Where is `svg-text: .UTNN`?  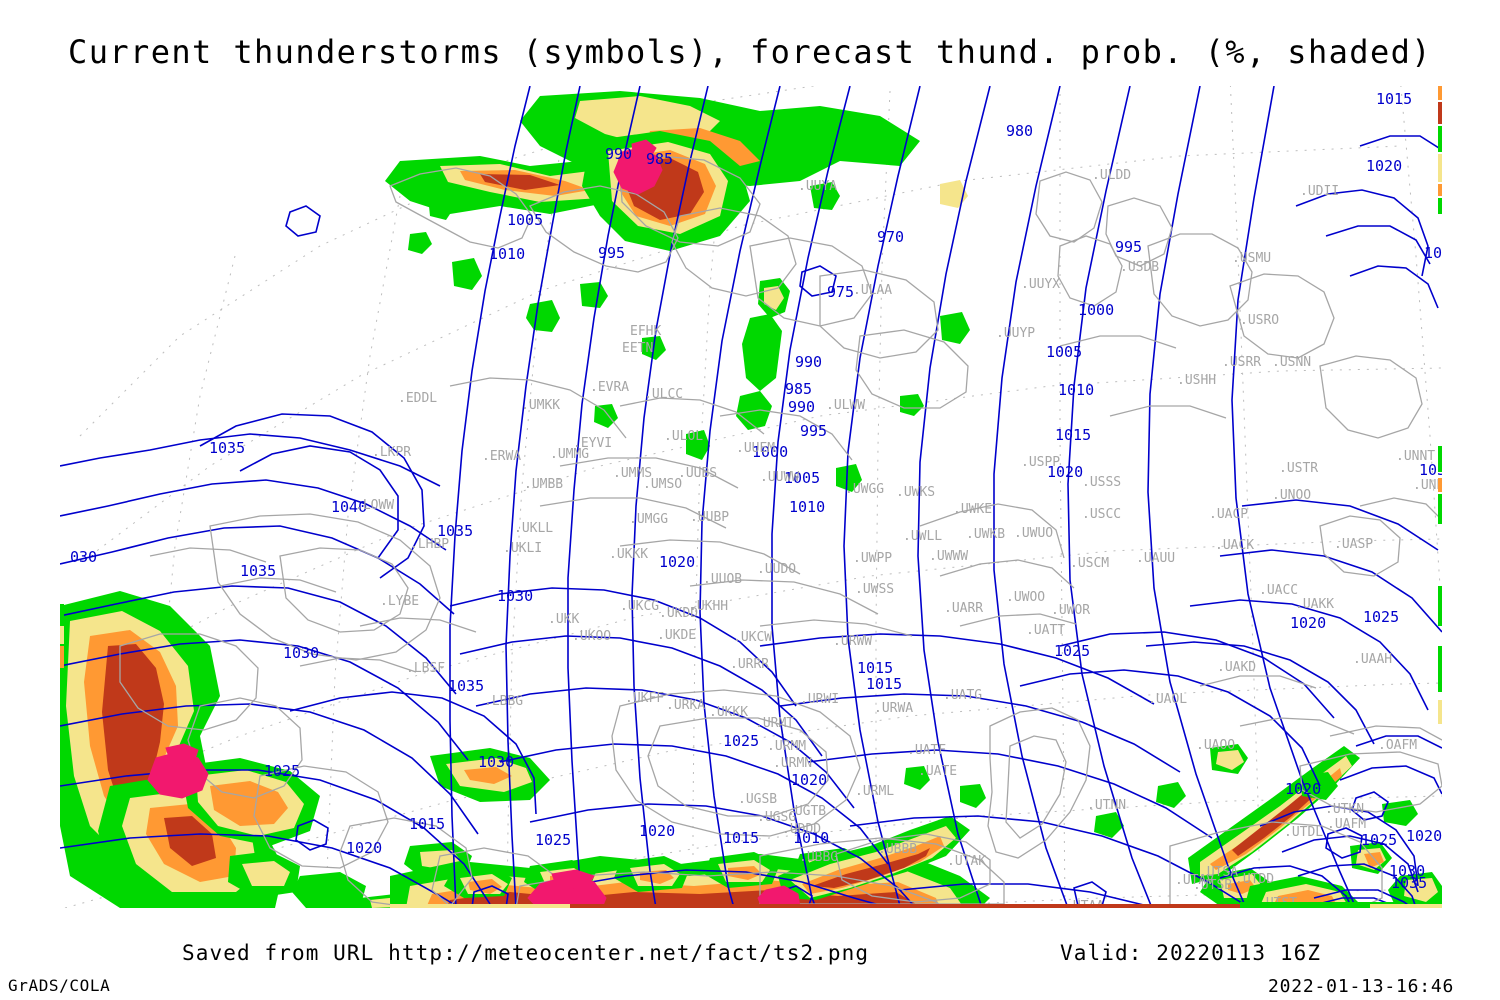 svg-text: .UTNN is located at coordinates (1106, 805).